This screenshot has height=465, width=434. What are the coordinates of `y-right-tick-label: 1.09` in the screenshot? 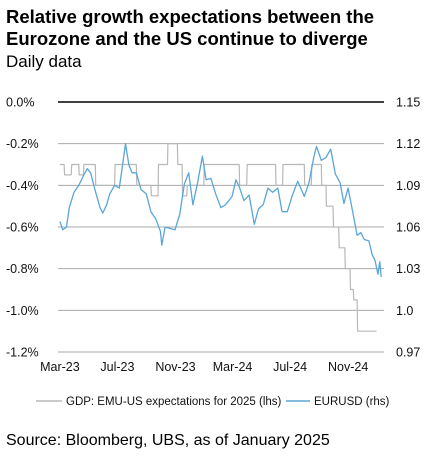 It's located at (408, 186).